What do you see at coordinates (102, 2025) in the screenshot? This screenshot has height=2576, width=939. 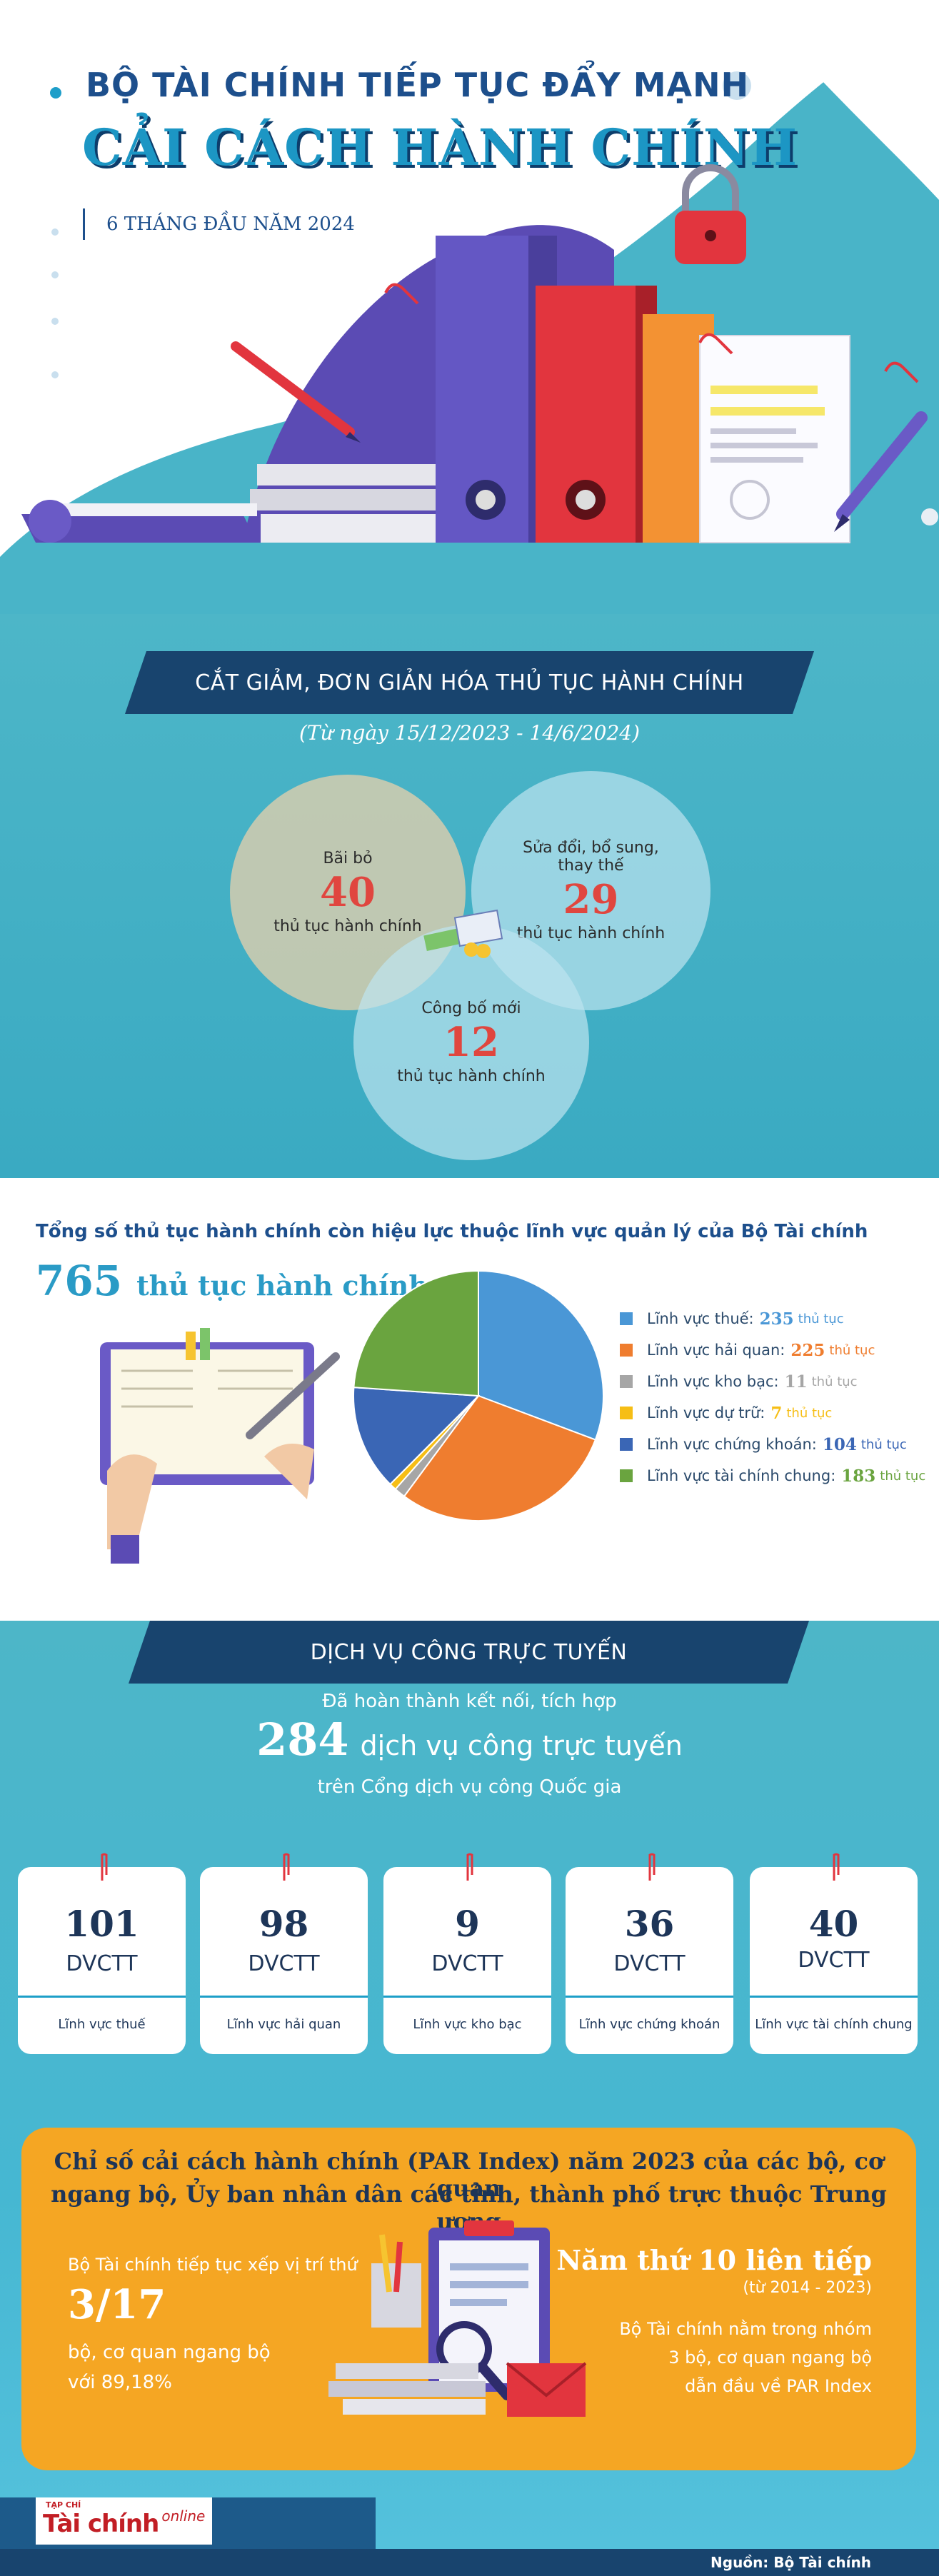 I see `card-label: Lĩnh vực thuế` at bounding box center [102, 2025].